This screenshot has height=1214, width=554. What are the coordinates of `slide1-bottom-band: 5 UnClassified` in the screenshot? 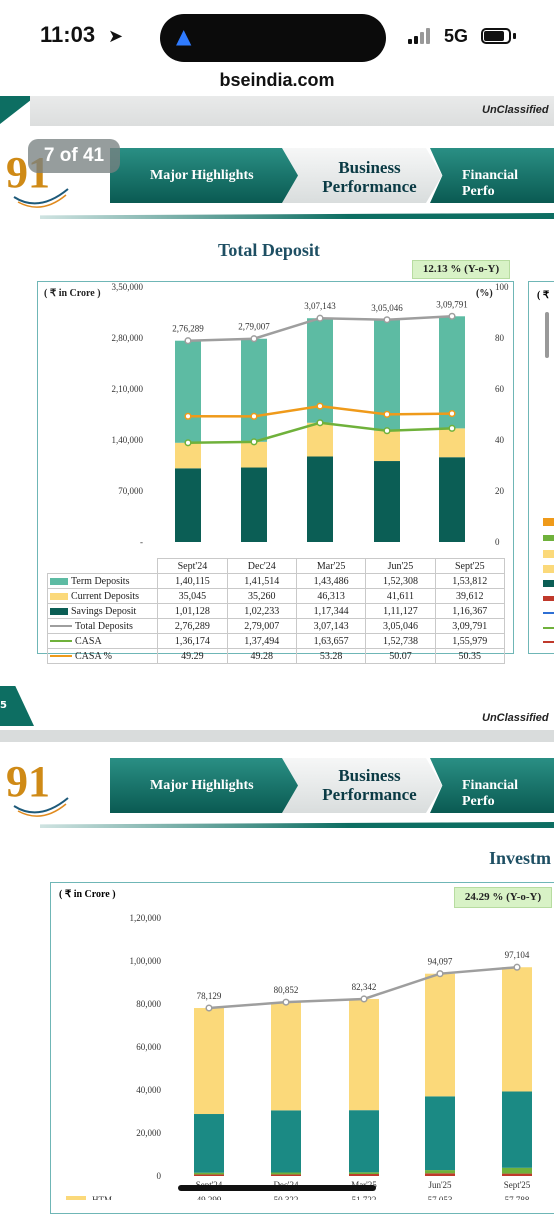 It's located at (277, 716).